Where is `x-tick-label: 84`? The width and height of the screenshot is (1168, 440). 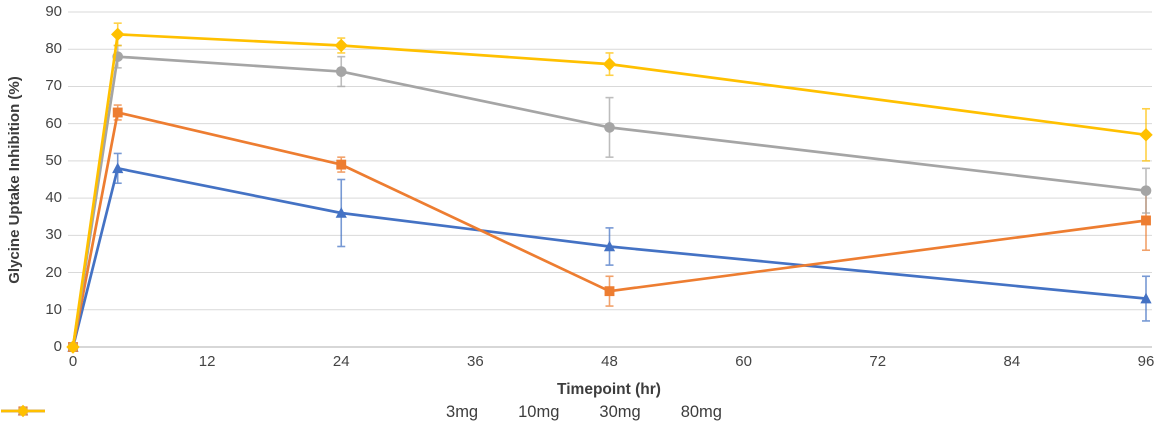 x-tick-label: 84 is located at coordinates (1012, 361).